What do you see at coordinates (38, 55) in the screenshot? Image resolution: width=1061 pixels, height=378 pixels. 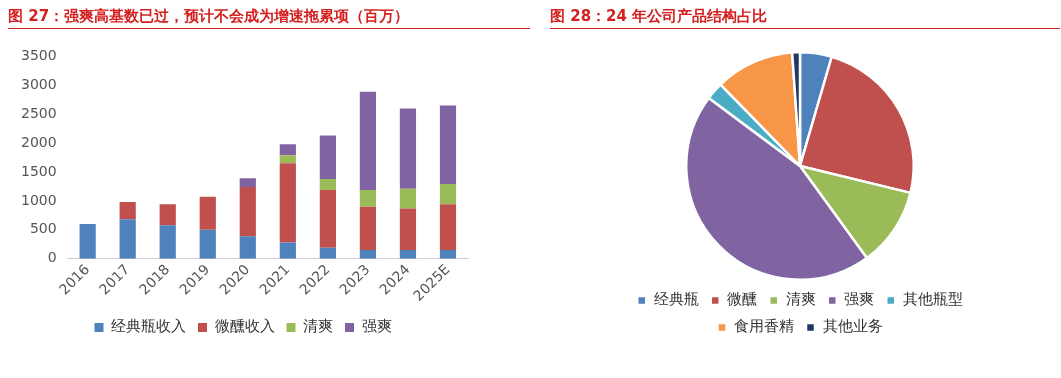 I see `y-tick-label: 3500` at bounding box center [38, 55].